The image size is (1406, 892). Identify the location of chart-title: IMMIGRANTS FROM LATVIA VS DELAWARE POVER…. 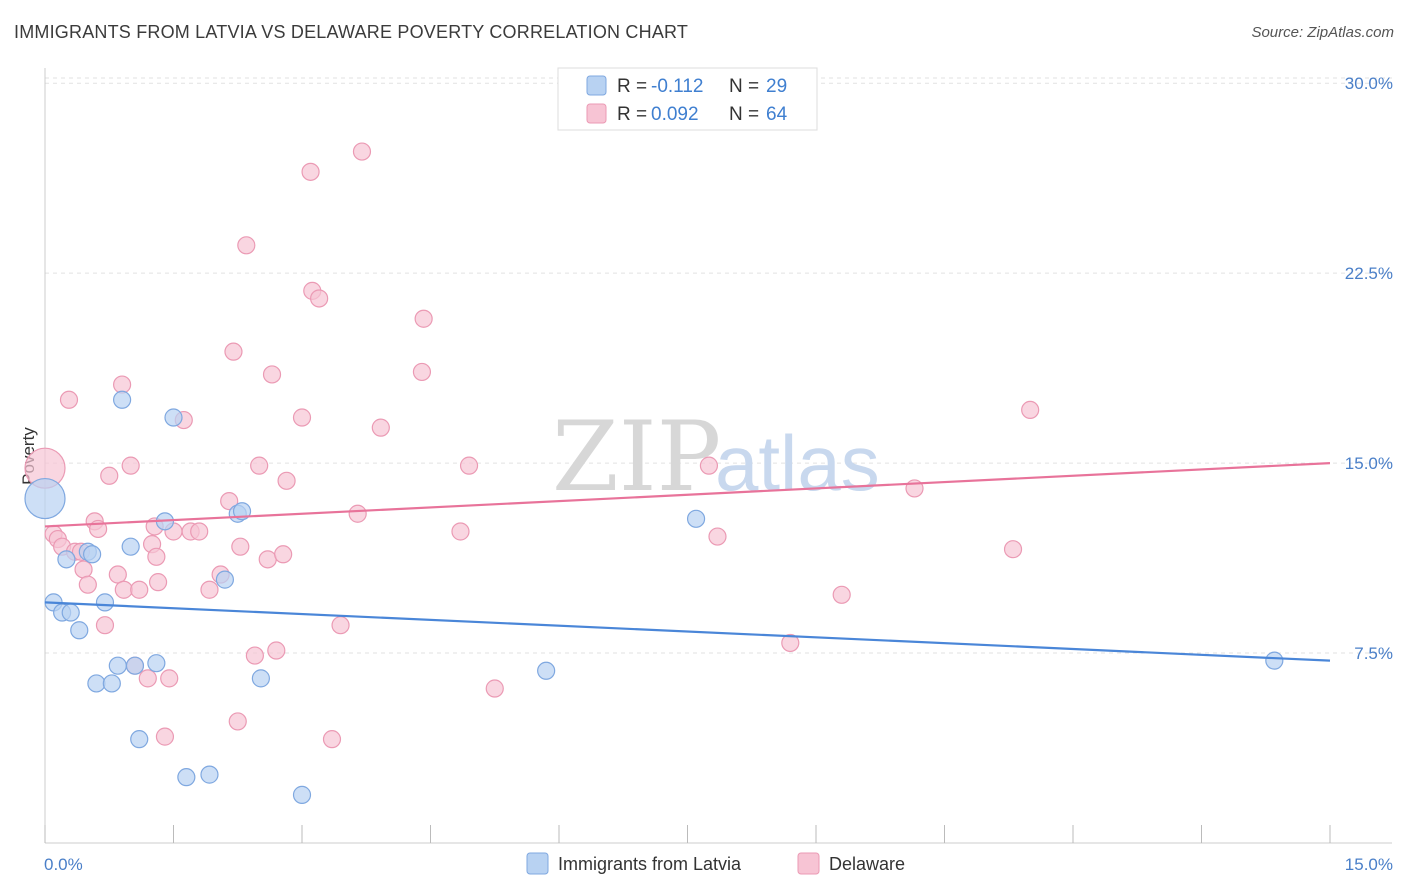
(351, 32).